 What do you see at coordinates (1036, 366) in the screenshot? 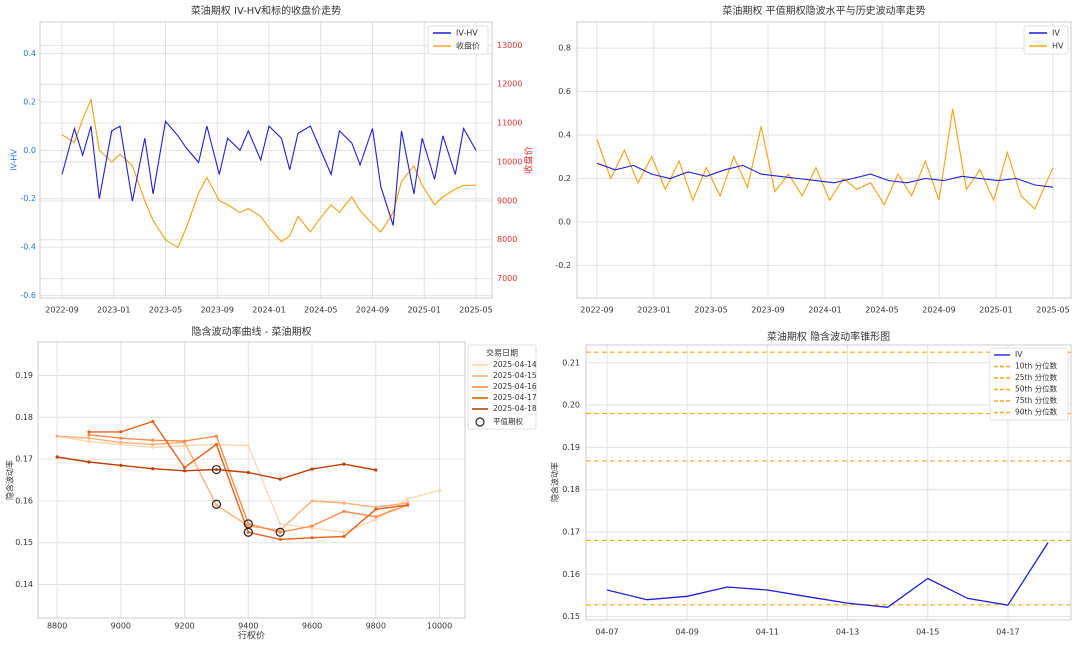
I see `legend-label: 10th 分位数` at bounding box center [1036, 366].